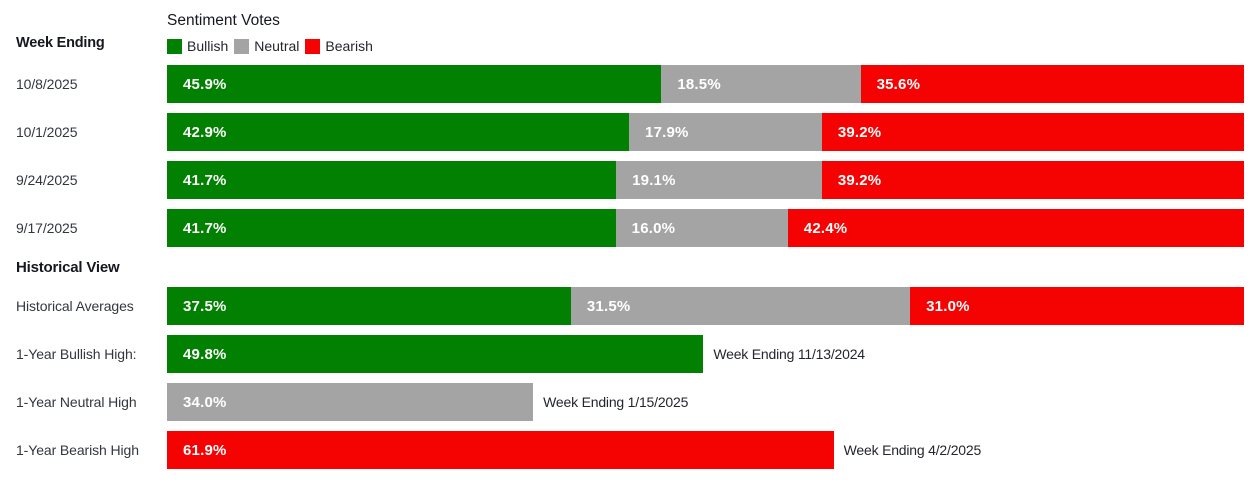 This screenshot has width=1251, height=485. I want to click on week-date-label: 9/17/2025, so click(47, 228).